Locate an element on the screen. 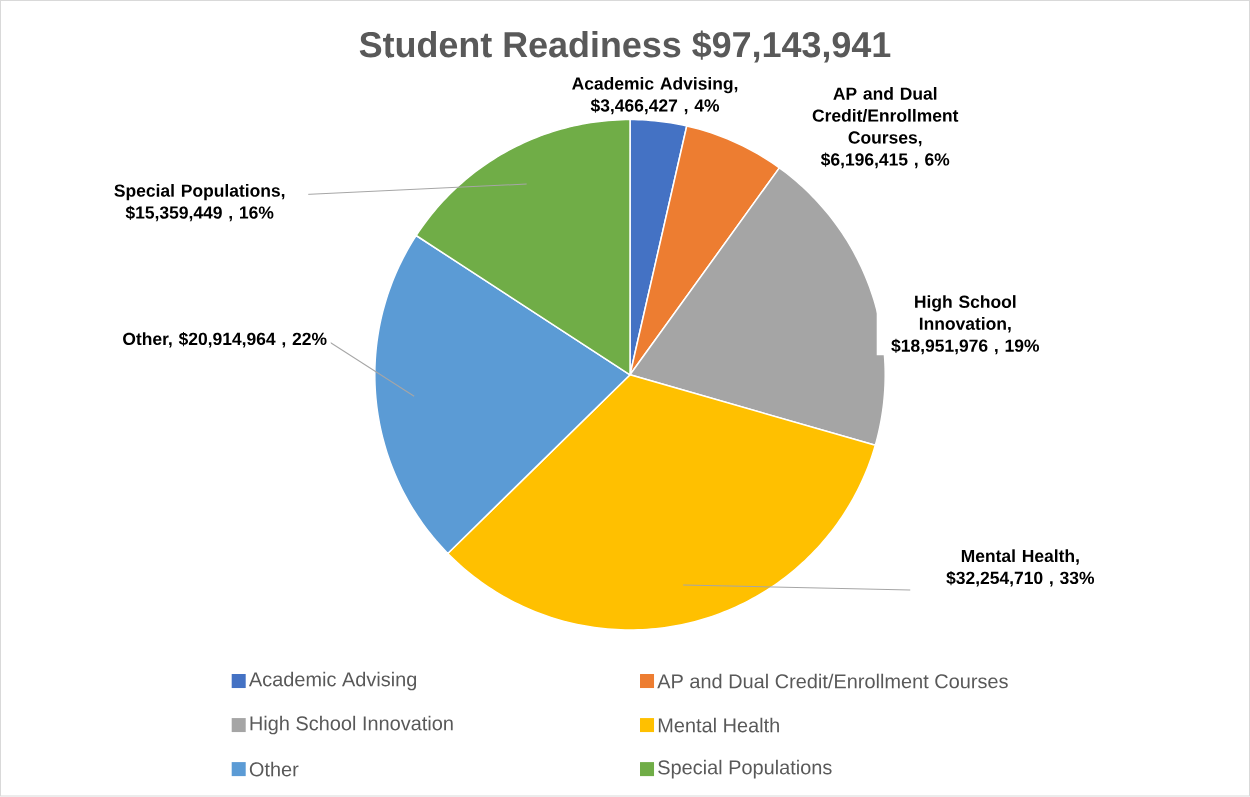  legend-label: Other is located at coordinates (274, 769).